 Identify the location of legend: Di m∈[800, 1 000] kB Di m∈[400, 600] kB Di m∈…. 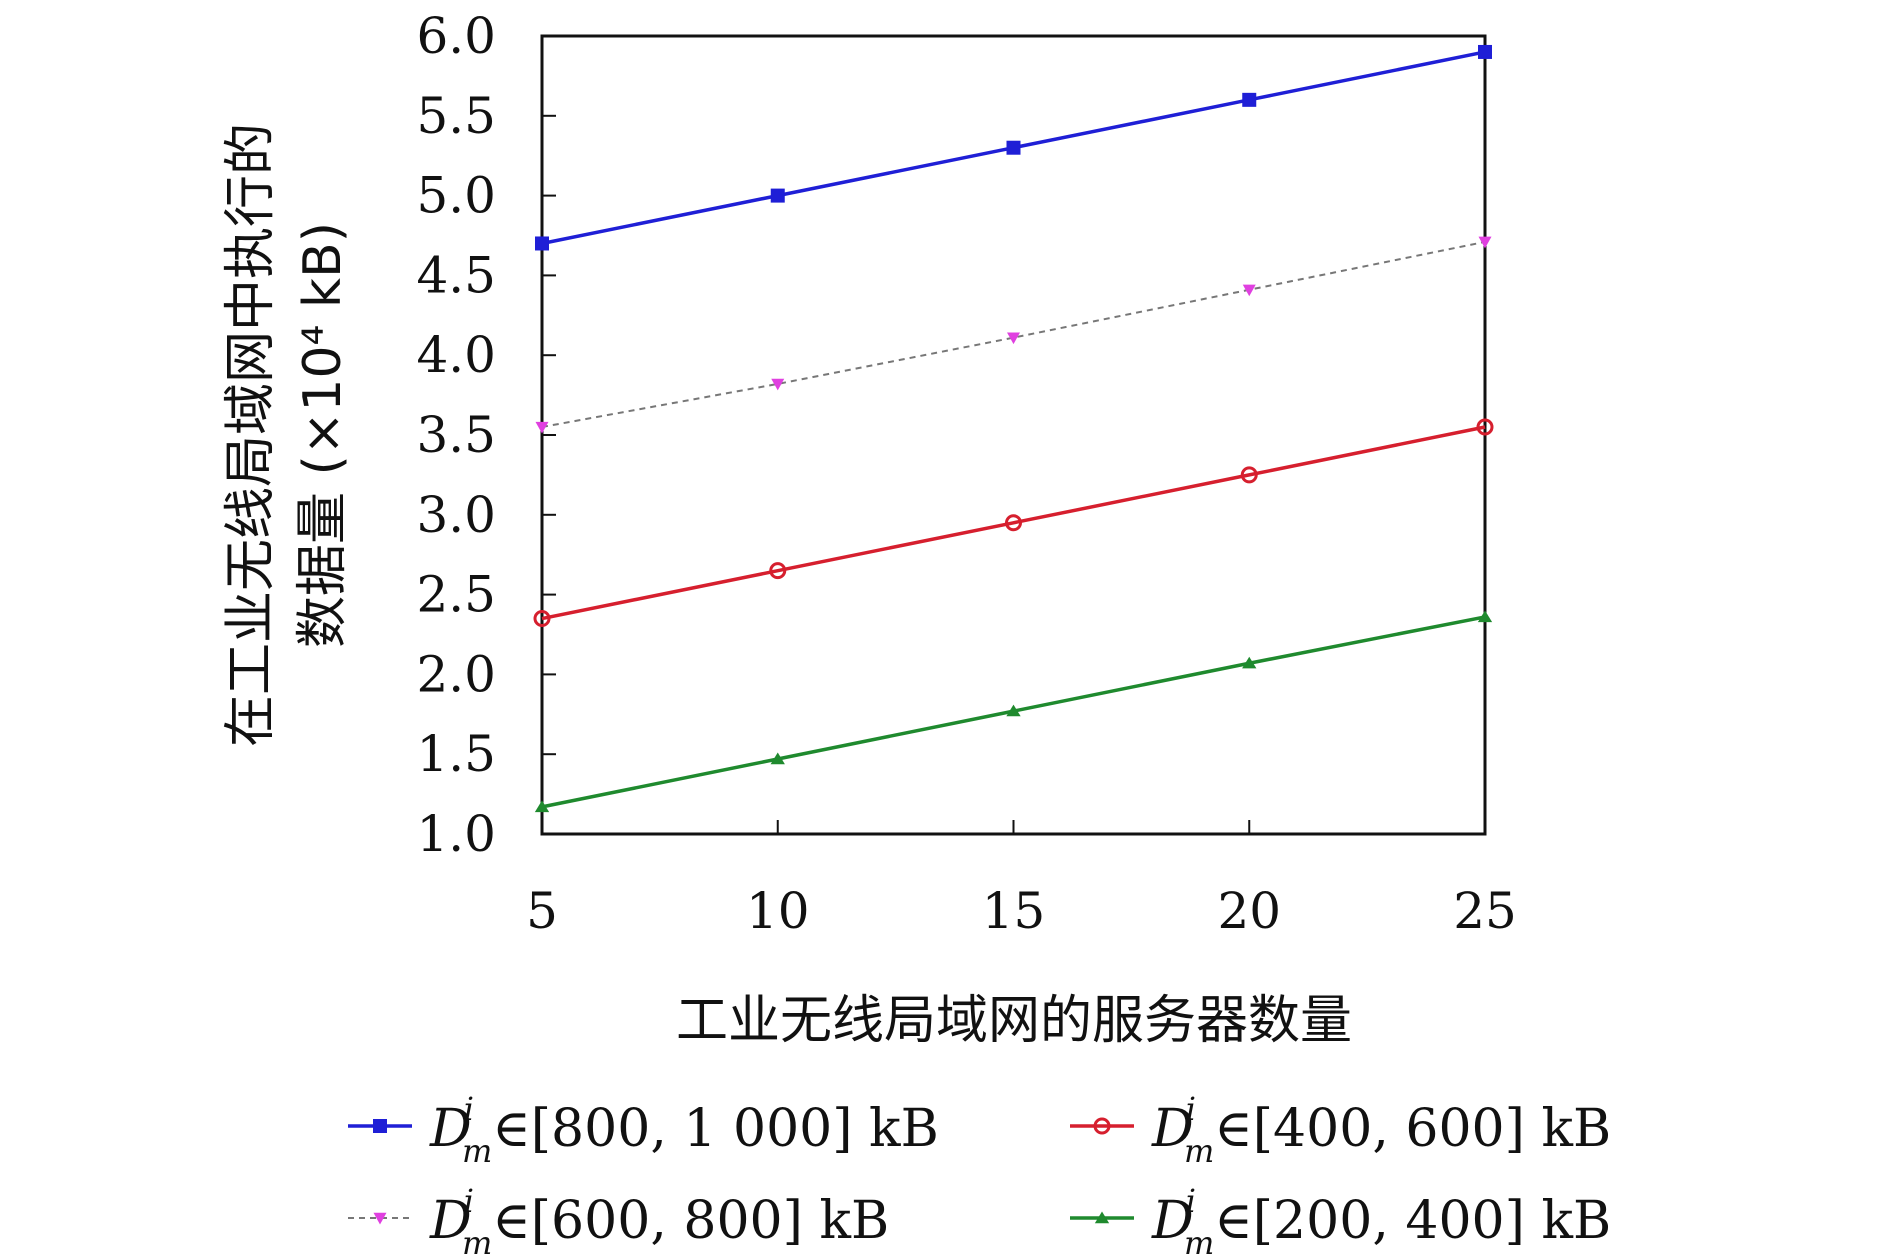
(979, 1174).